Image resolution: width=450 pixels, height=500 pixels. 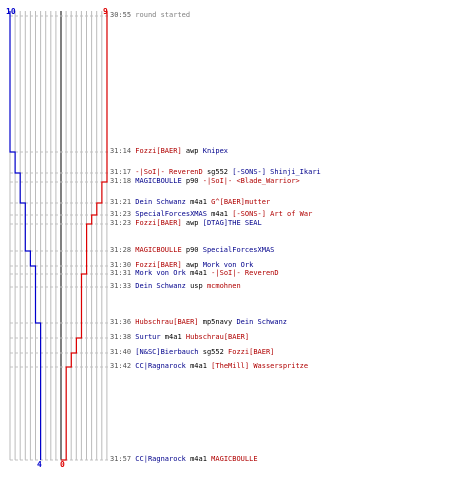 I want to click on event-player: Surtur, so click(x=148, y=337).